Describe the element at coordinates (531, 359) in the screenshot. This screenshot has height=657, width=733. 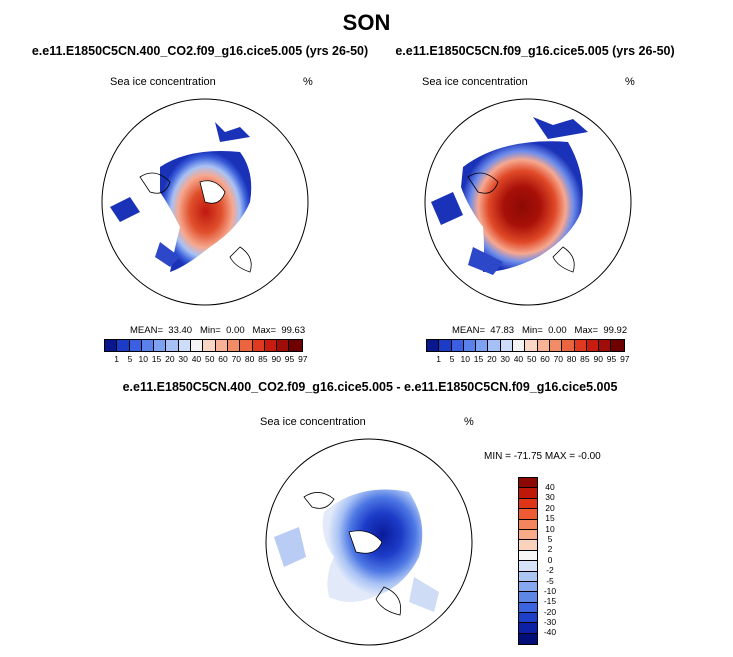
I see `panel-control-colorbar-tick-label: 50` at that location.